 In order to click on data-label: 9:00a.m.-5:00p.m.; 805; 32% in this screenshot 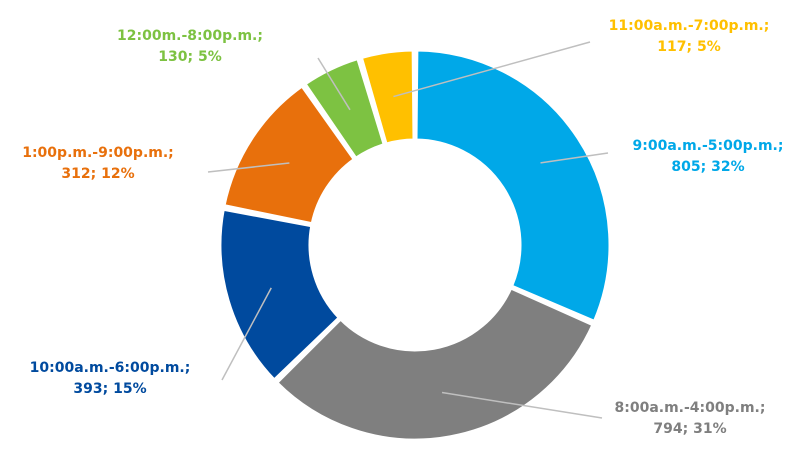, I will do `click(708, 156)`.